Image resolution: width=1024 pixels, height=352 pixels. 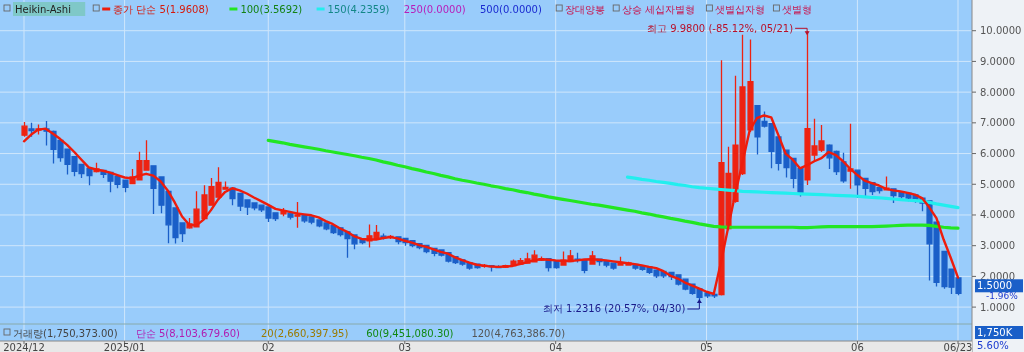 What do you see at coordinates (740, 9) in the screenshot?
I see `annotation: 샛별십자형` at bounding box center [740, 9].